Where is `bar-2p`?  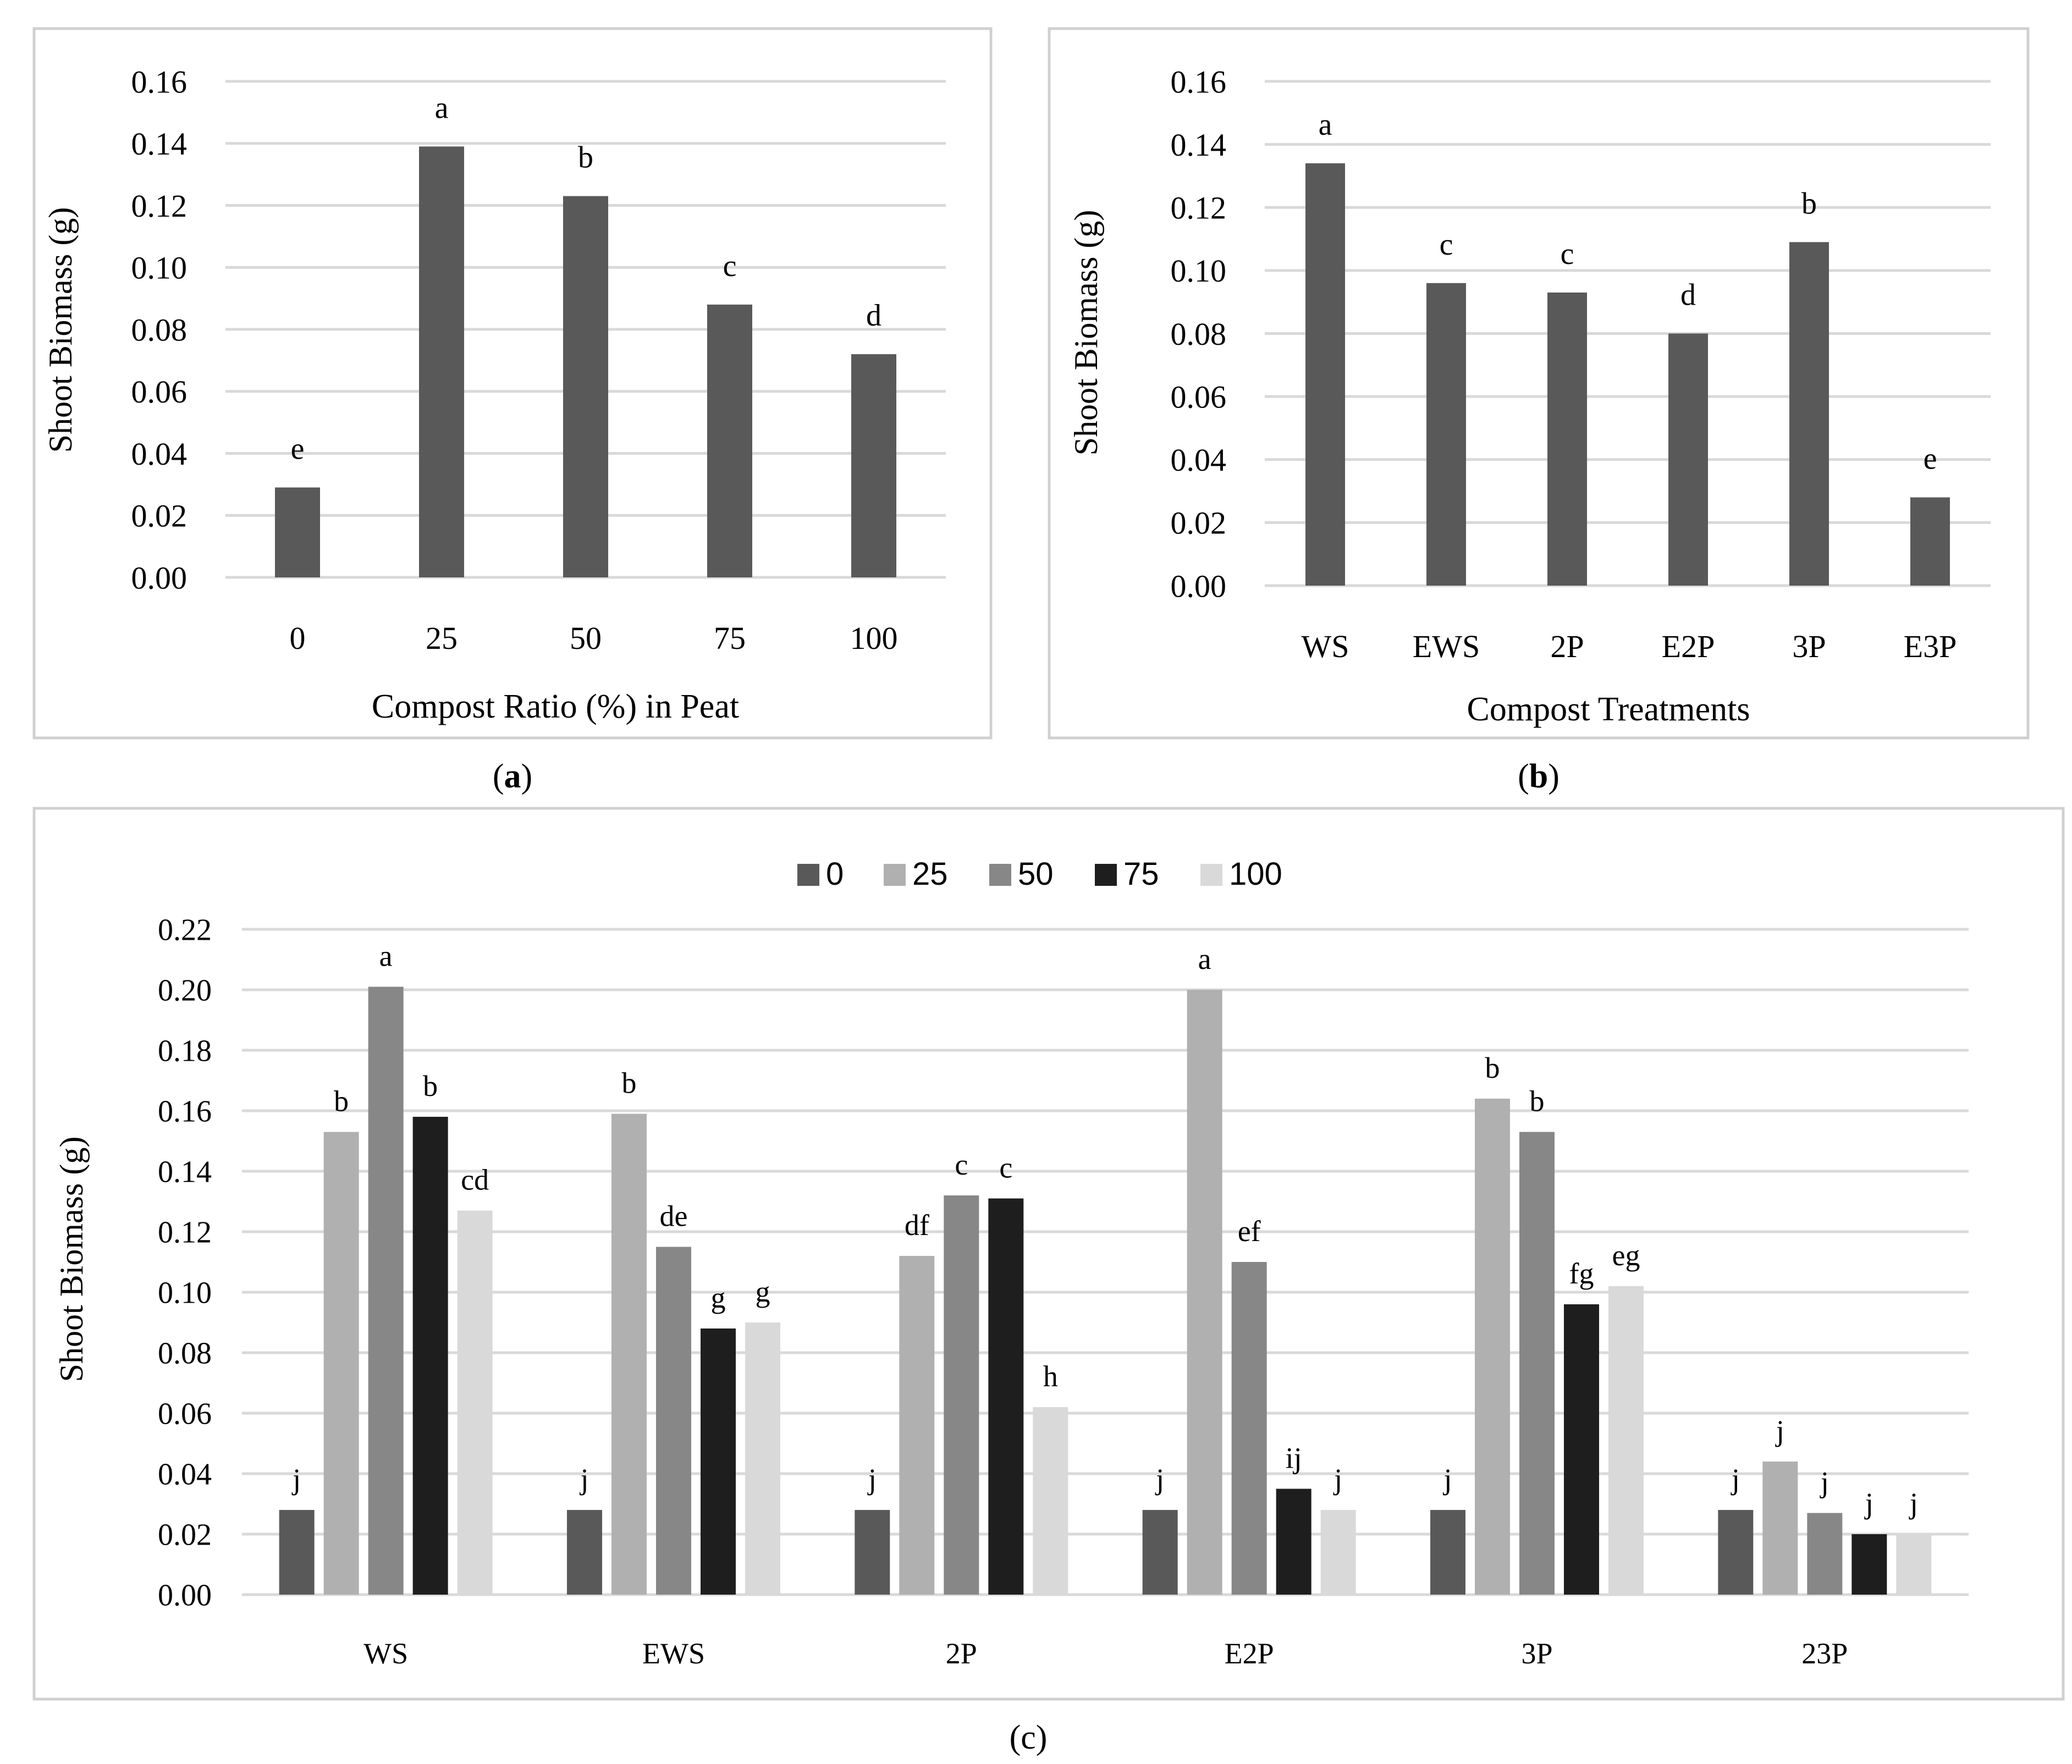
bar-2p is located at coordinates (1567, 439).